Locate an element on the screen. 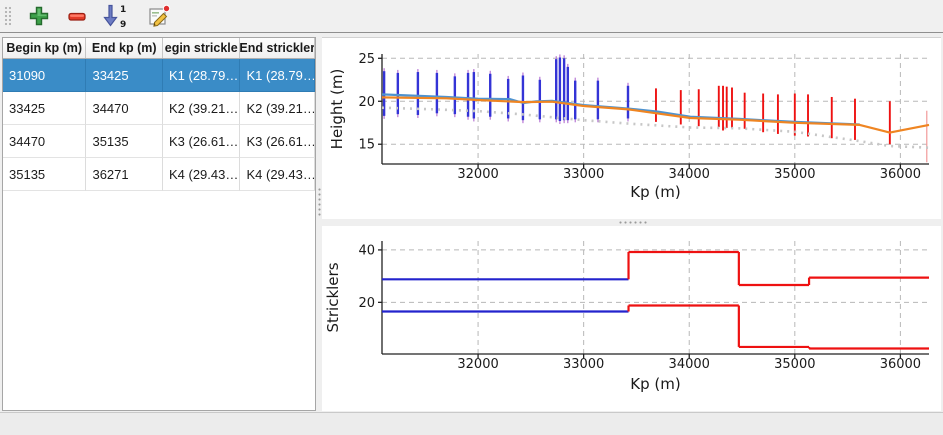  sort-1-9-icon: 1 9 is located at coordinates (114, 16).